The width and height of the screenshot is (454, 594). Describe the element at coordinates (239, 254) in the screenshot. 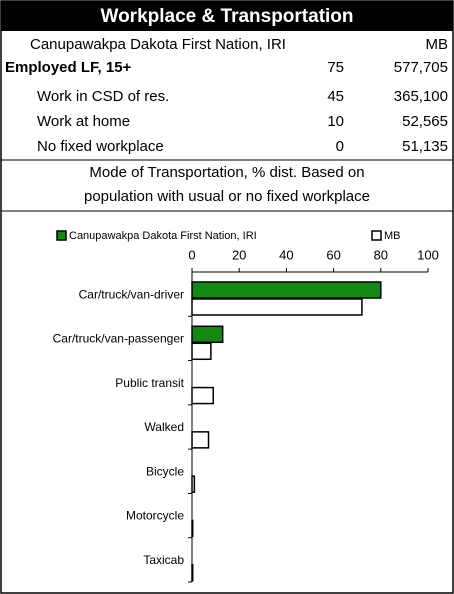

I see `x-tick-label: 20` at that location.